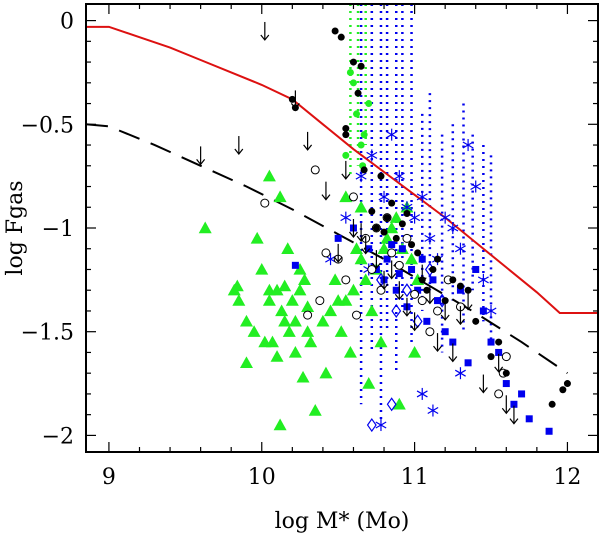 The width and height of the screenshot is (600, 540). Describe the element at coordinates (58, 436) in the screenshot. I see `y-tick-label: −2` at that location.